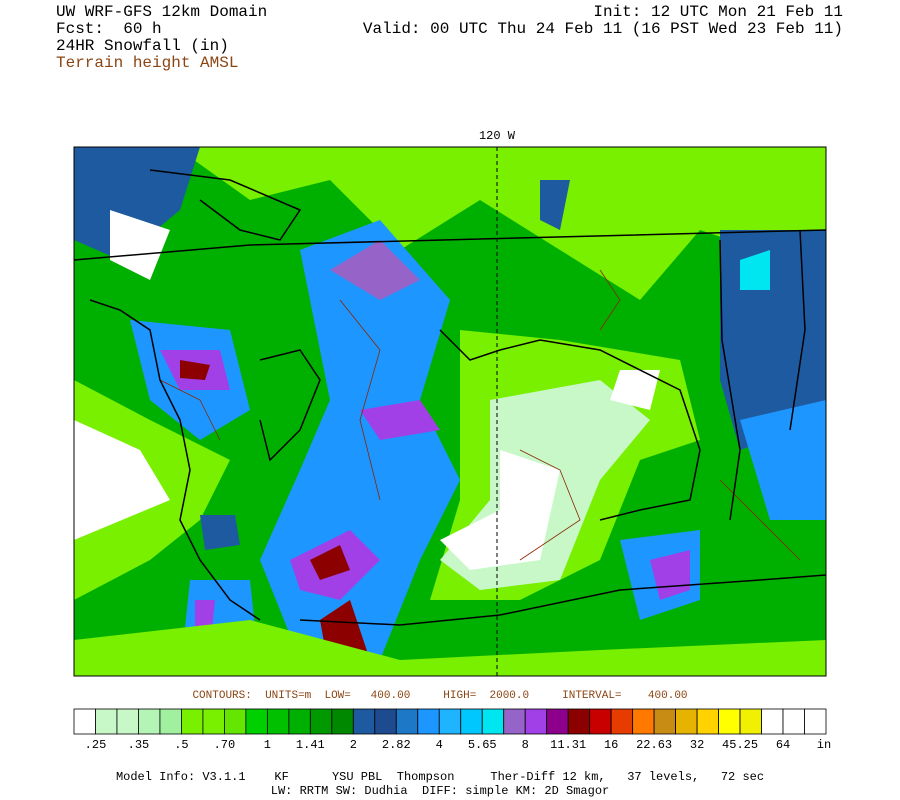 The width and height of the screenshot is (900, 800). Describe the element at coordinates (267, 745) in the screenshot. I see `colorbar-label: 1` at that location.